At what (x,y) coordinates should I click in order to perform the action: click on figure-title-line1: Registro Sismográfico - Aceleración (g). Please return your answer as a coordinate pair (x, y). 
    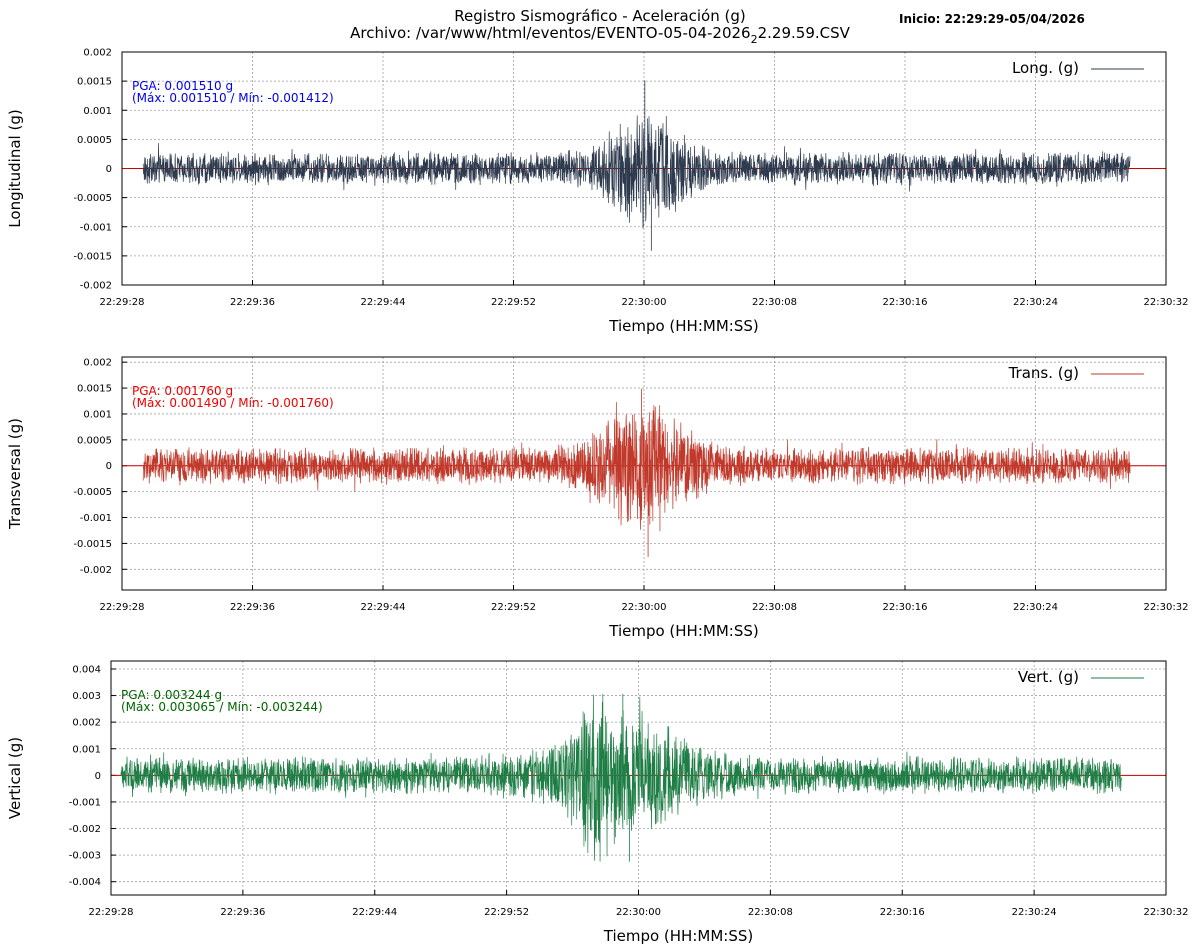
    Looking at the image, I should click on (599, 16).